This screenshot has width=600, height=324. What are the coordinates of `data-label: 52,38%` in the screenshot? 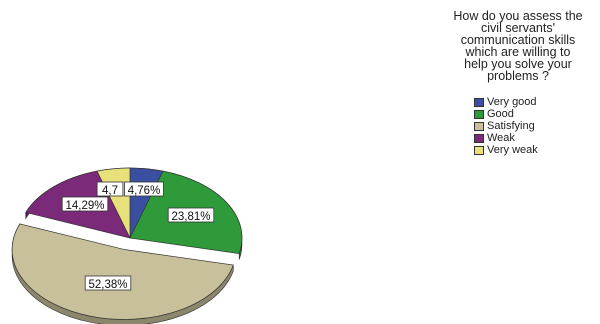 It's located at (107, 285).